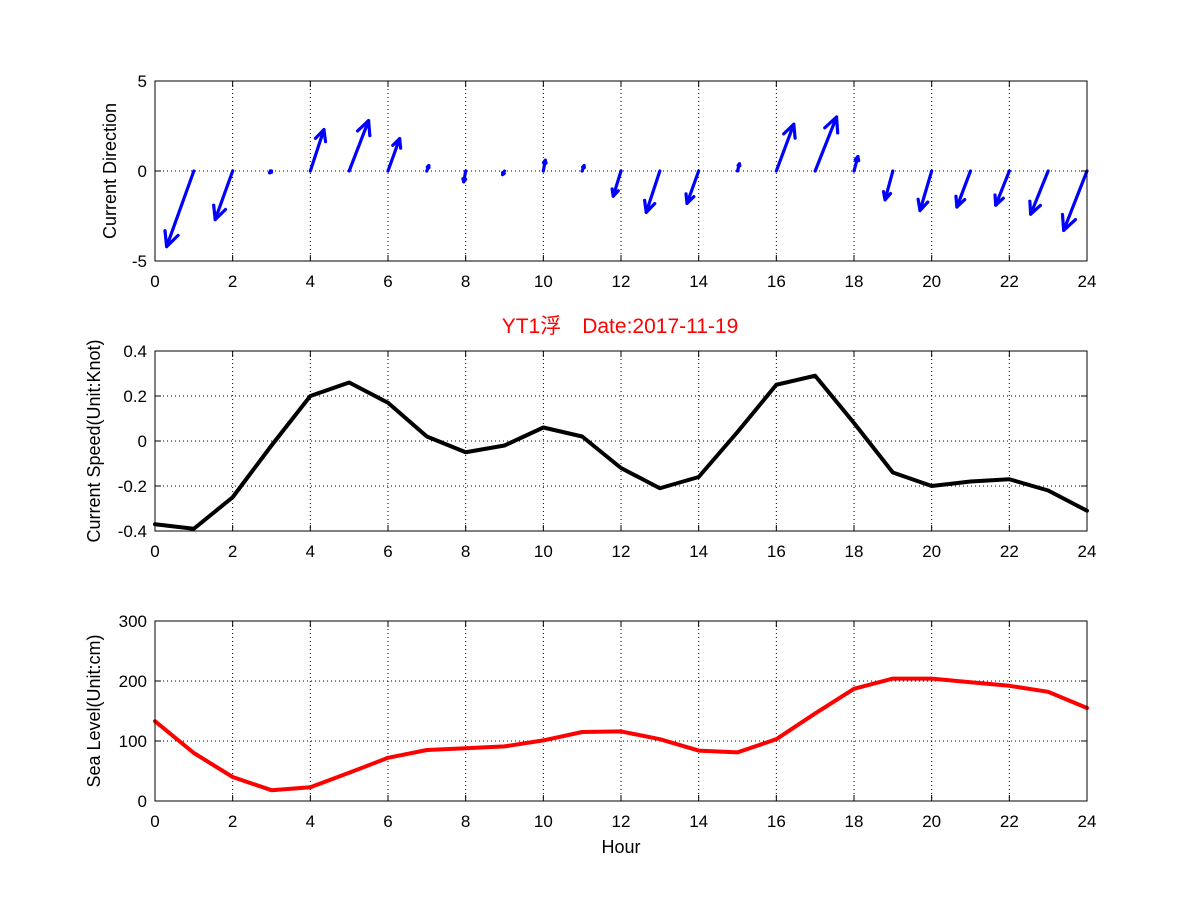 This screenshot has height=901, width=1201. Describe the element at coordinates (135, 351) in the screenshot. I see `y-tick-label: 0.4` at that location.